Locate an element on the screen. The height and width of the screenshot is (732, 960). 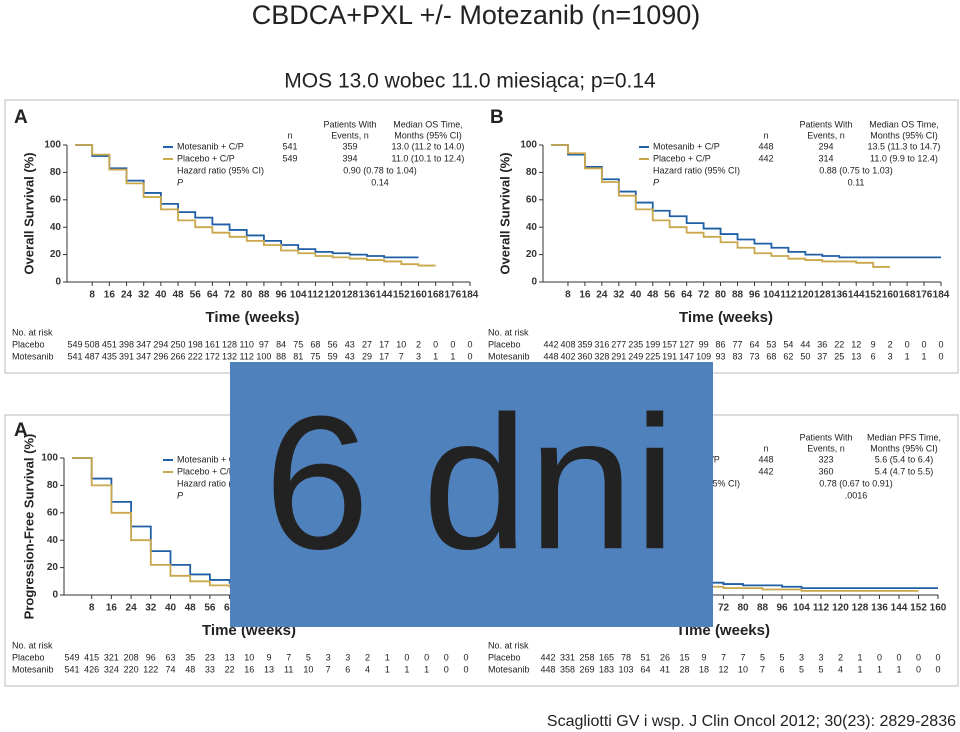
risk-count: 110 is located at coordinates (247, 344).